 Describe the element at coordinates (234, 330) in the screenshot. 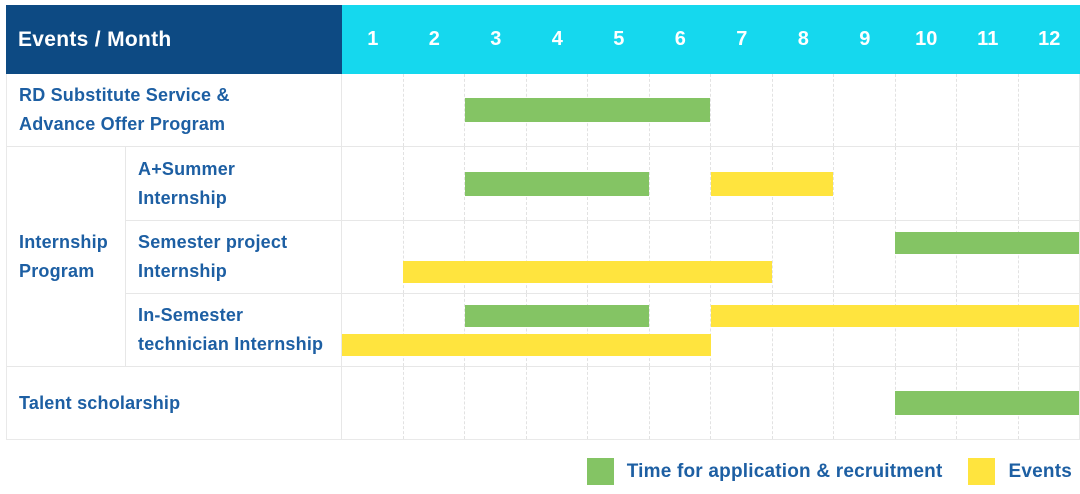

I see `label-in-semester-technician: In-Semester technician Internship` at that location.